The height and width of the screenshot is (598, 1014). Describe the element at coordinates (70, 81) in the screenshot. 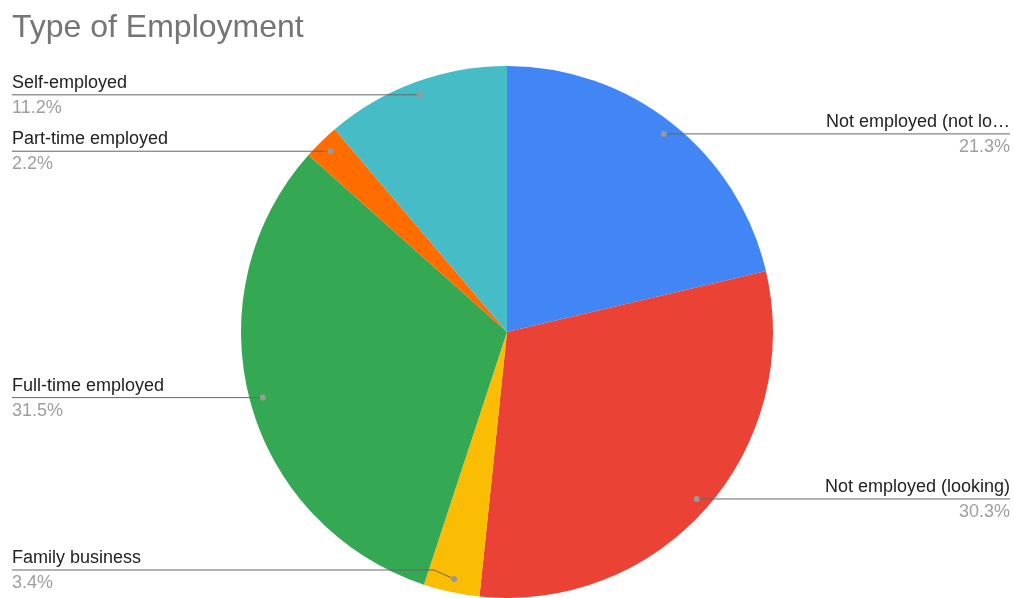

I see `slice-label: Self-employed` at that location.